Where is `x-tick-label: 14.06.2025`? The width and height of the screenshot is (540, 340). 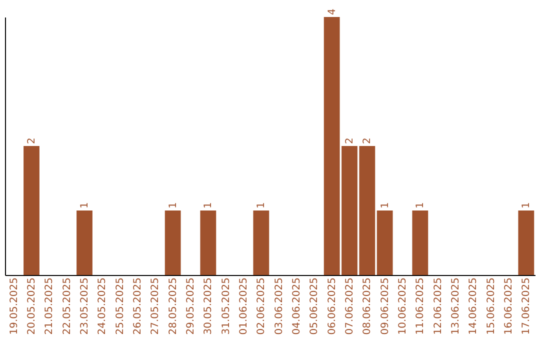 x-tick-label: 14.06.2025 is located at coordinates (474, 306).